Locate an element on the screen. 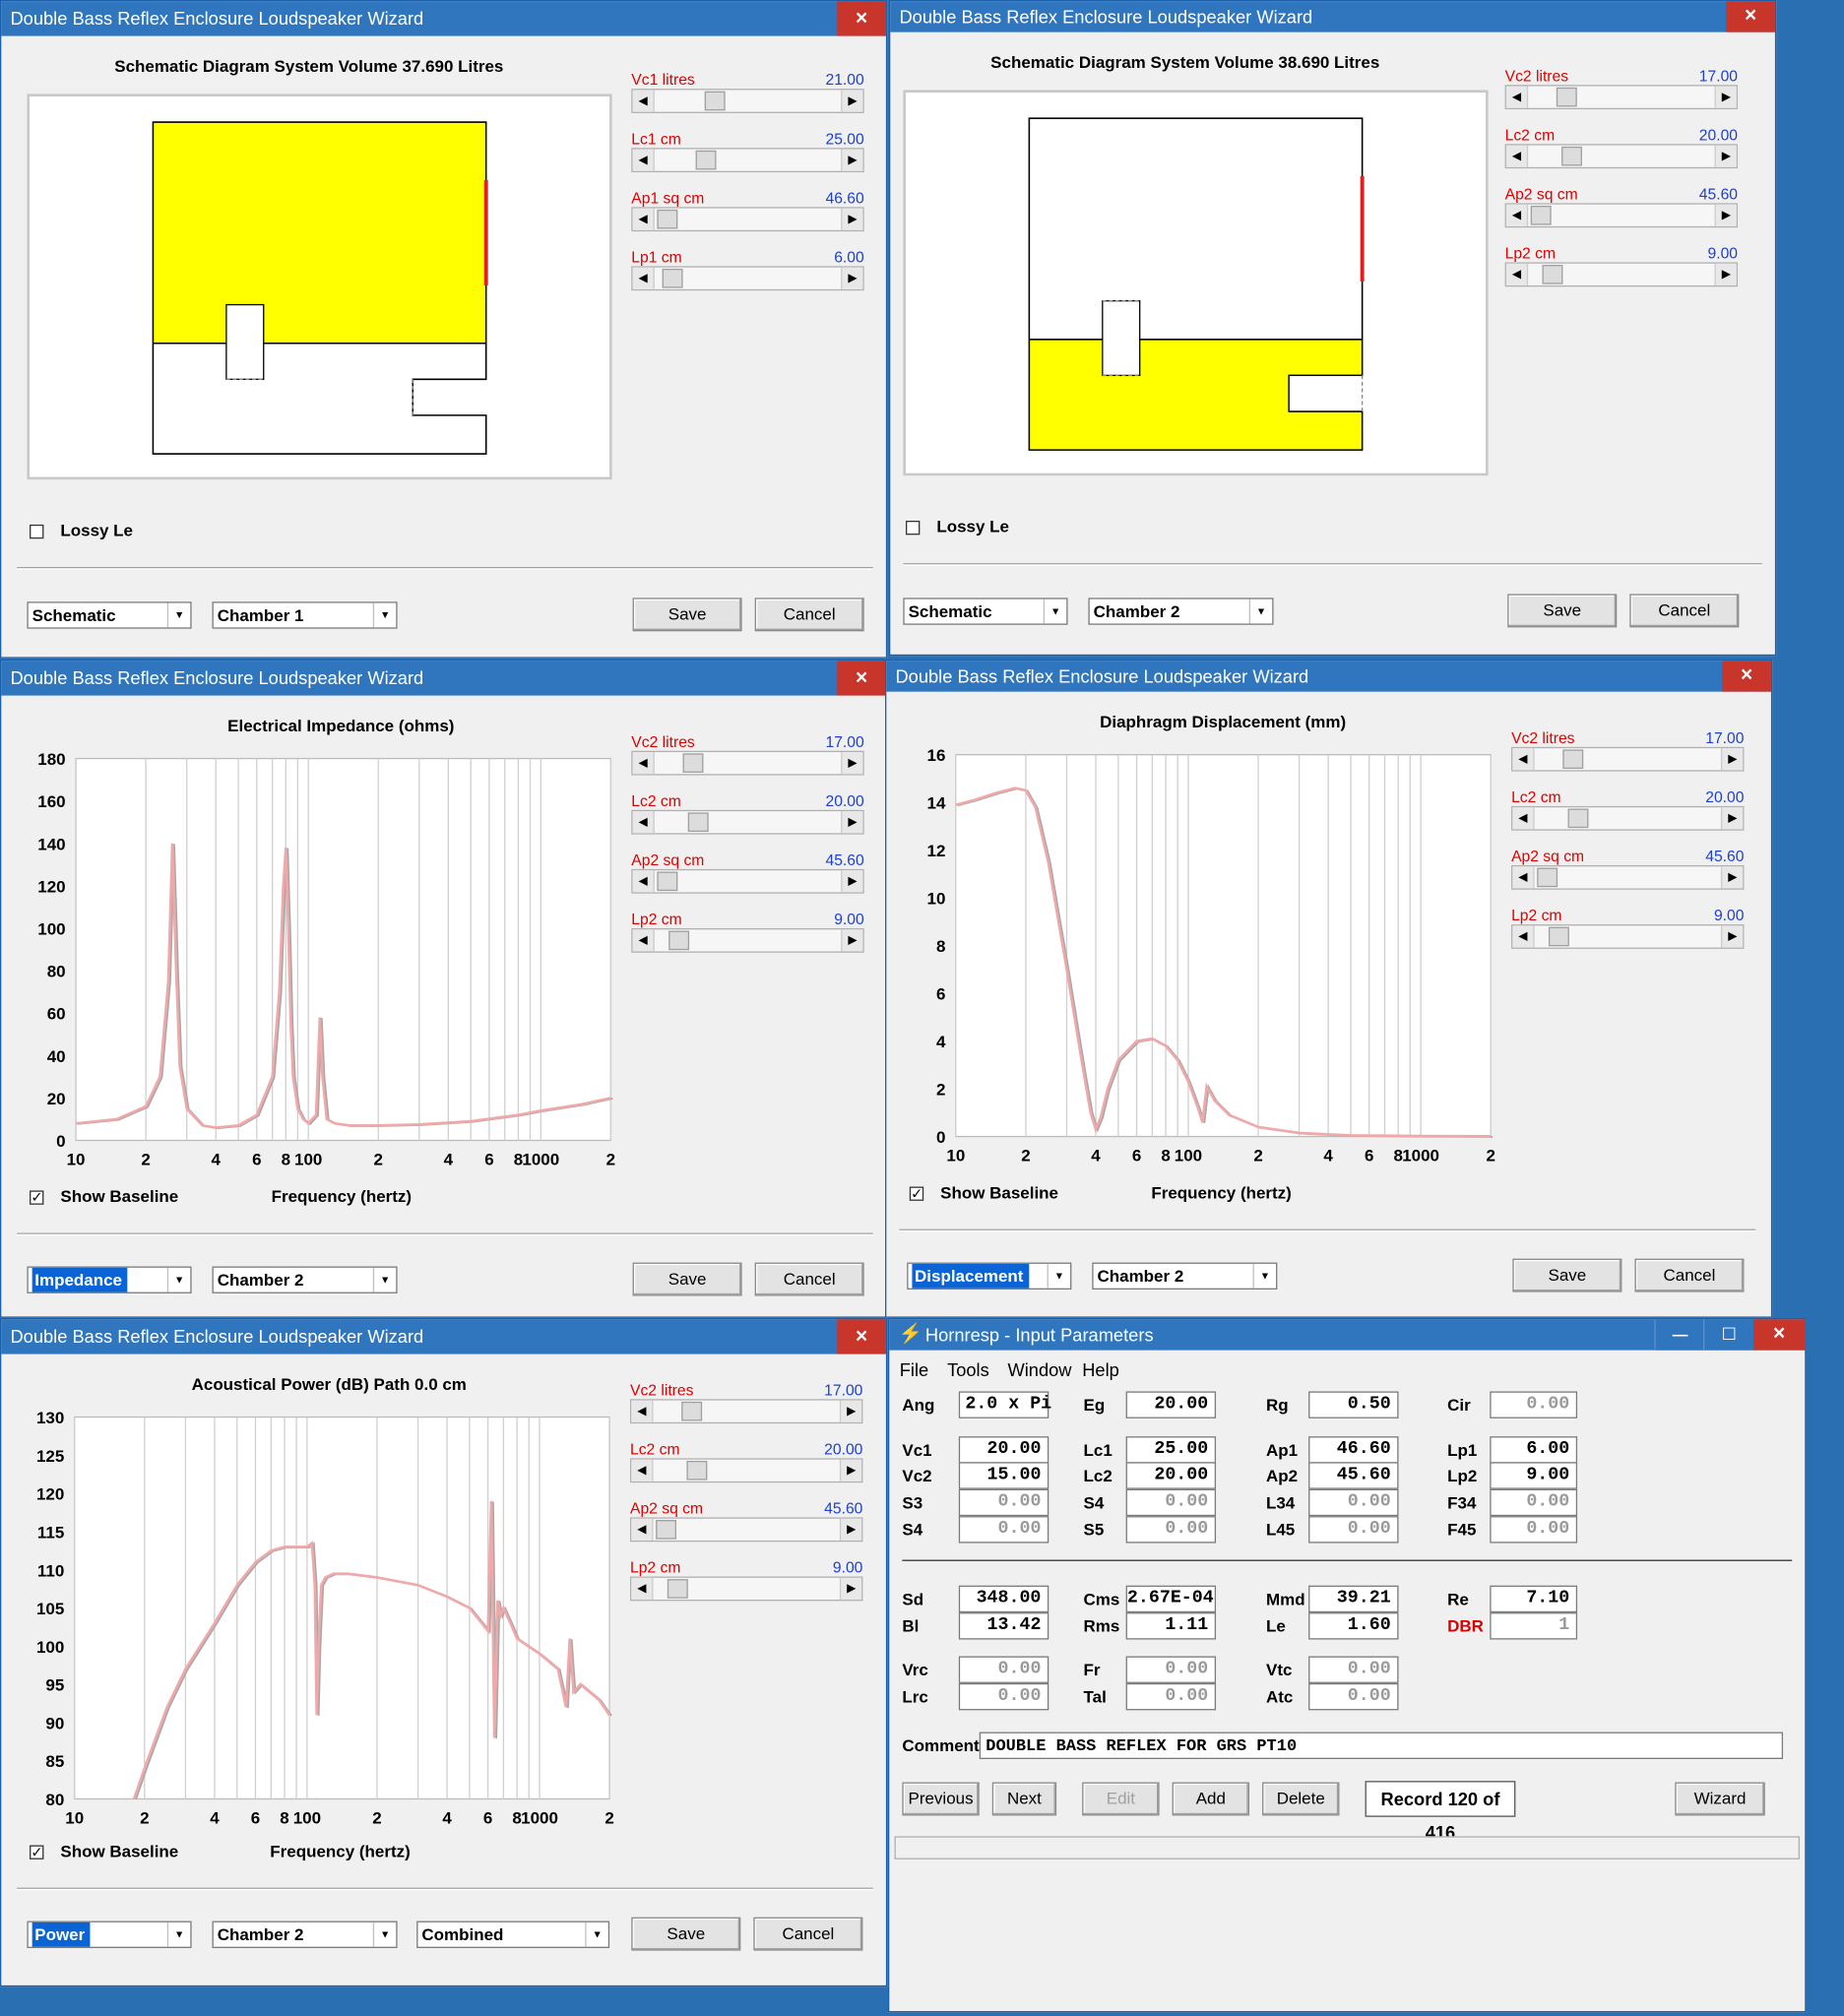  field-rg: 0.50 is located at coordinates (1353, 1404).